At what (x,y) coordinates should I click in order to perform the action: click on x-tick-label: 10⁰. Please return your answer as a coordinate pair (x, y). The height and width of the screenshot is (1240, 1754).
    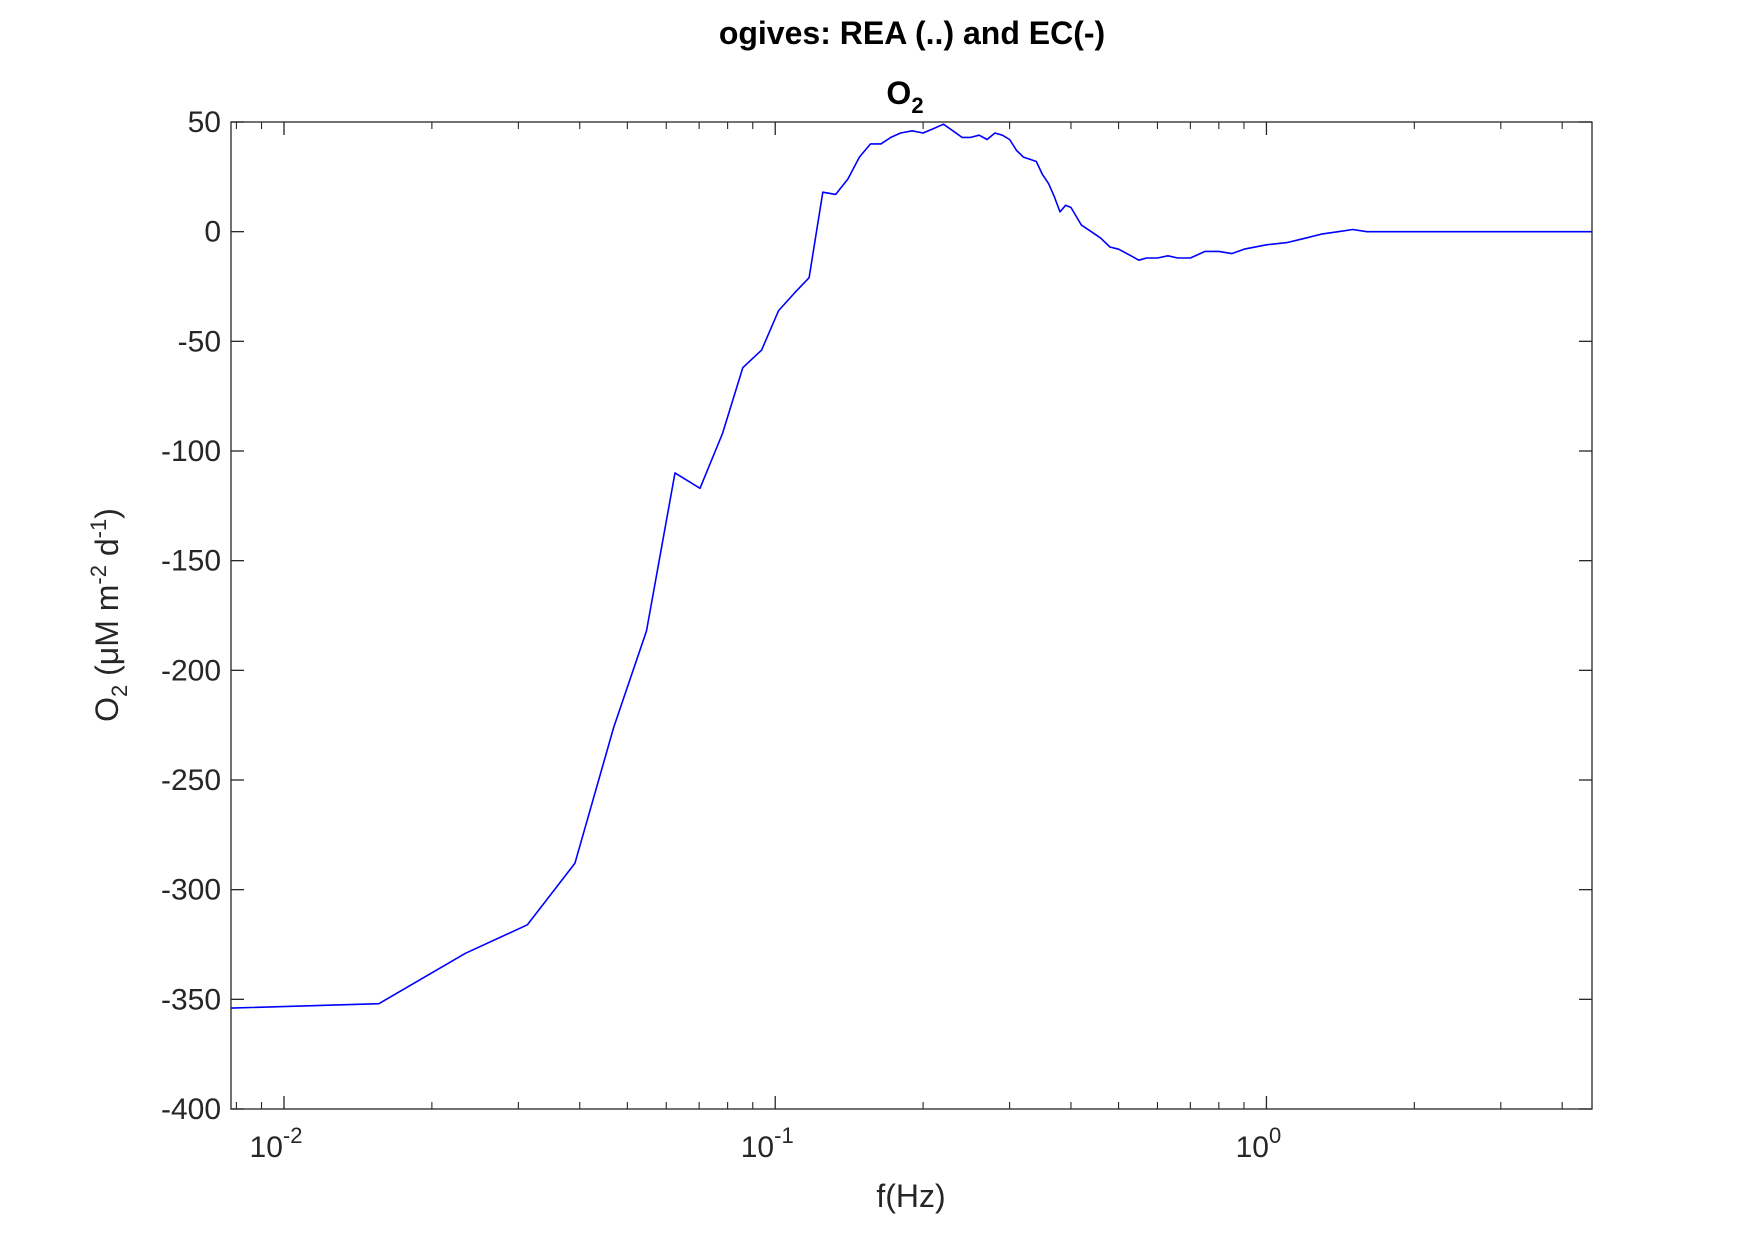
    Looking at the image, I should click on (1259, 1143).